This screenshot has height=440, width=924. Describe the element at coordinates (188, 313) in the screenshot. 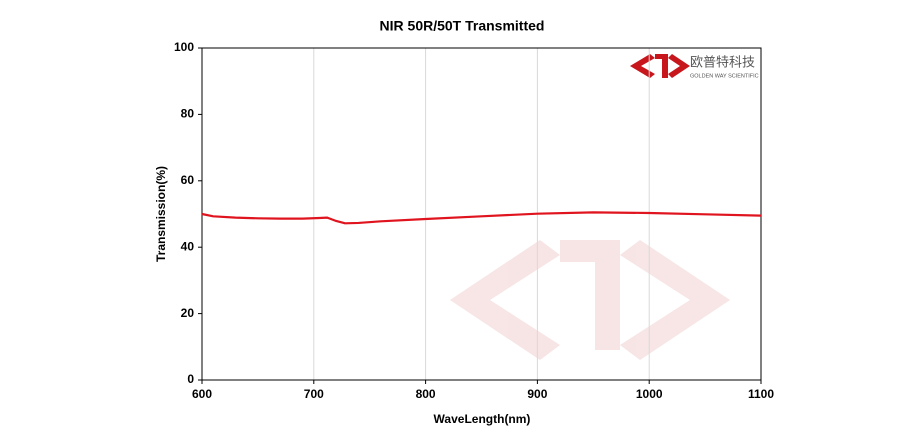

I see `y-tick-label: 20` at that location.